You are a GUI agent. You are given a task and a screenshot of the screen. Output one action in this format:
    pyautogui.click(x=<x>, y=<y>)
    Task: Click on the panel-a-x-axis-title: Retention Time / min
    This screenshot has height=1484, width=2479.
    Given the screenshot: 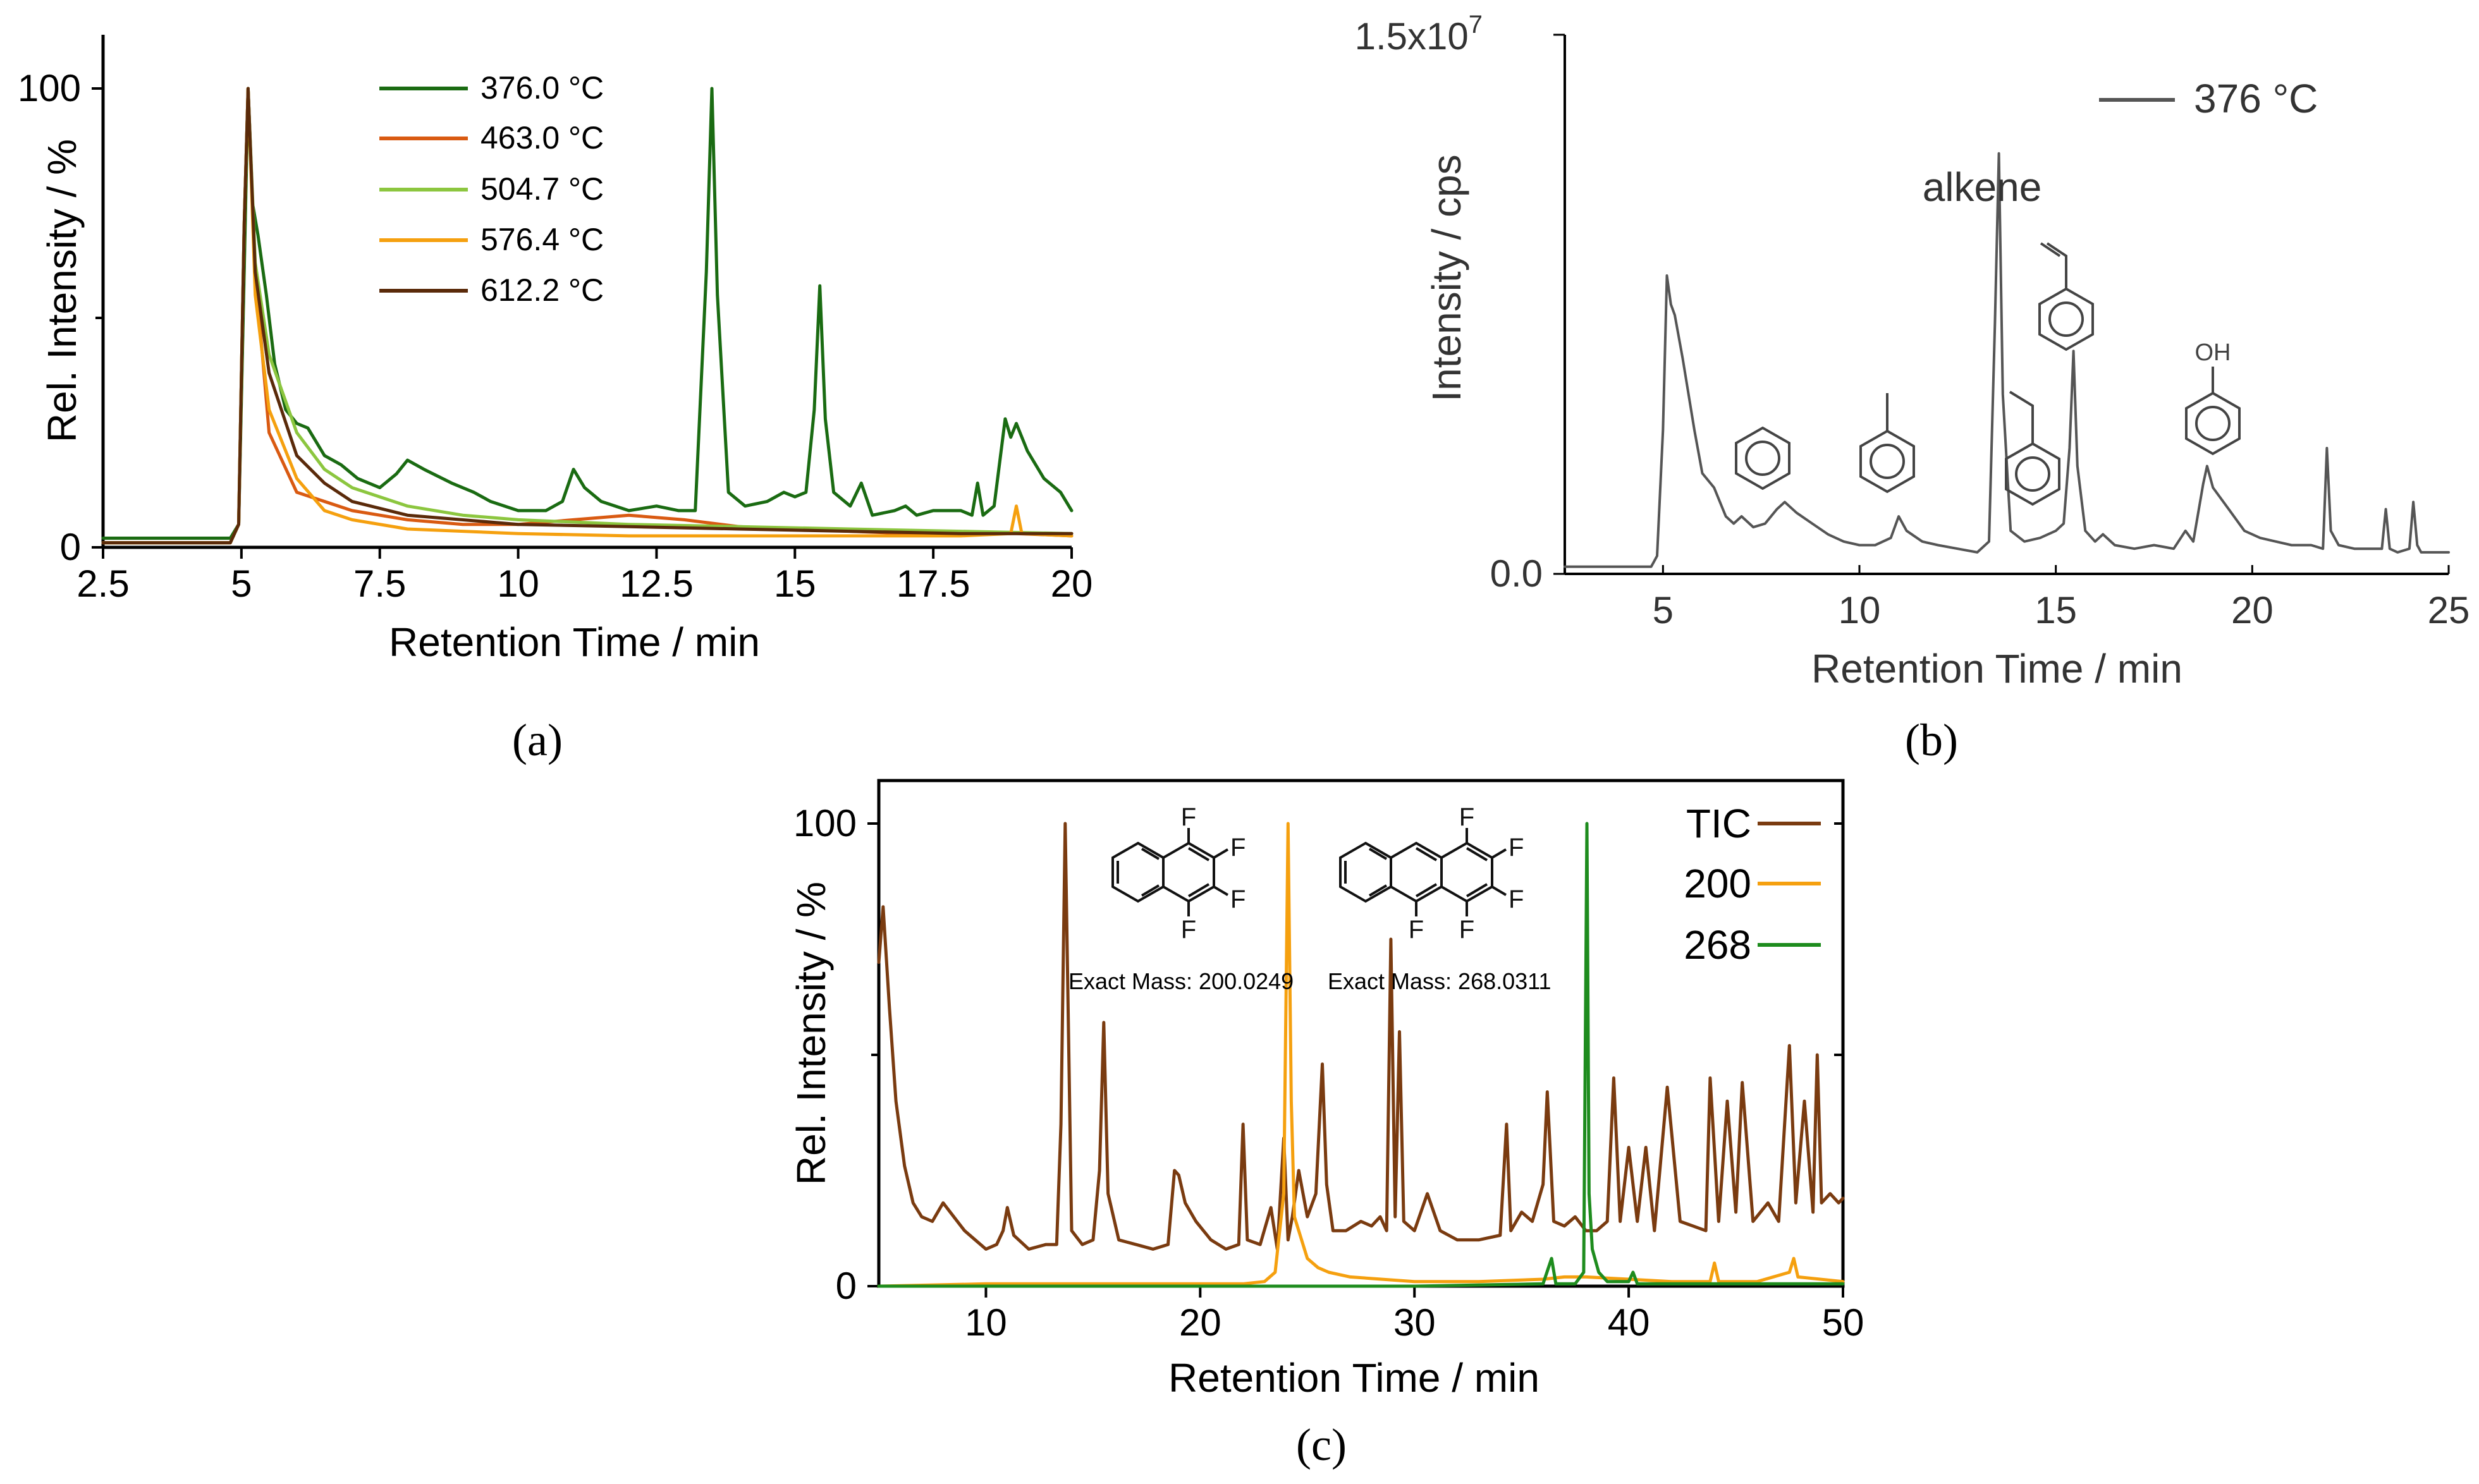 What is the action you would take?
    pyautogui.click(x=574, y=642)
    